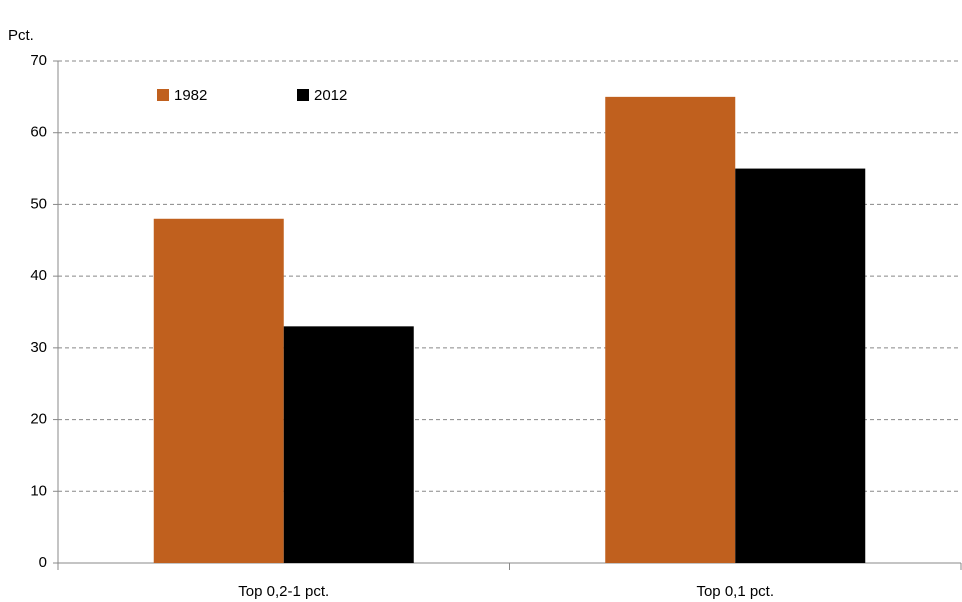 The width and height of the screenshot is (962, 602). I want to click on y-tick-label: 20, so click(38, 419).